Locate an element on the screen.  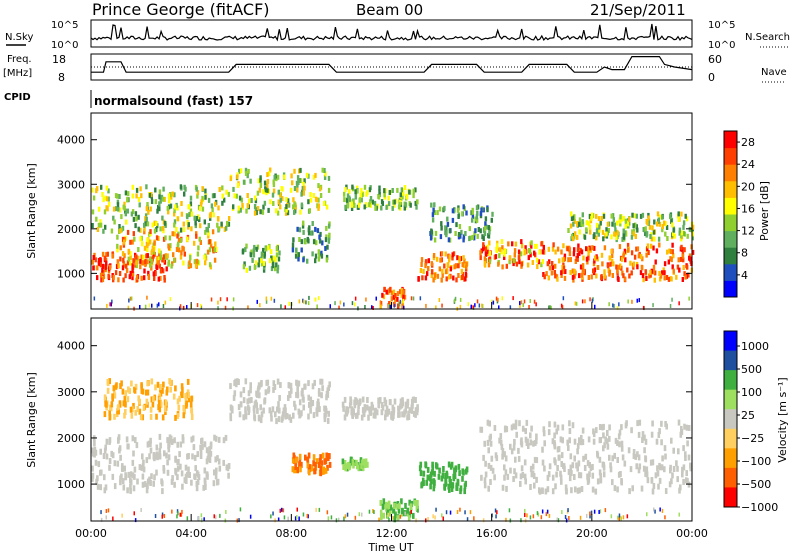
noise-right-ytick-bottom: 10^0 is located at coordinates (721, 45).